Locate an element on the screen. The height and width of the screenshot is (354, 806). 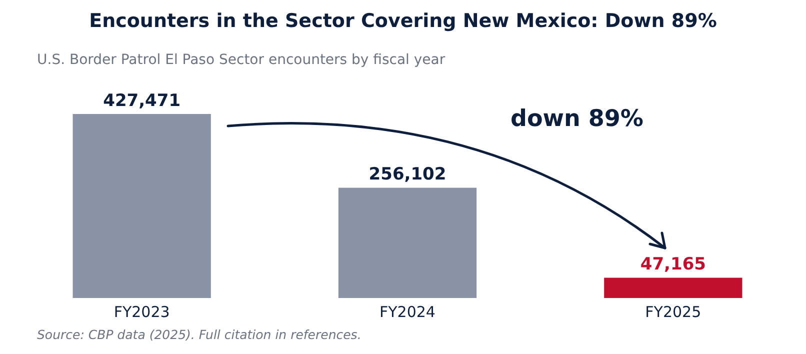
x-tick-label: FY2023 is located at coordinates (142, 311).